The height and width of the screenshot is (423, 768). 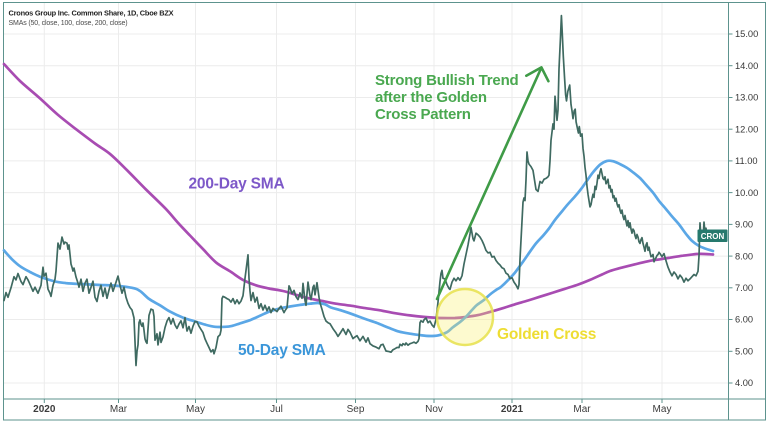 What do you see at coordinates (356, 409) in the screenshot?
I see `svg-text: Sep` at bounding box center [356, 409].